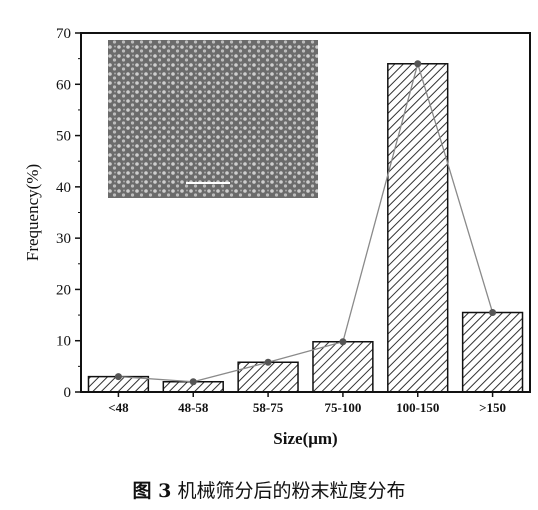 The image size is (538, 510). I want to click on y-tick-label-1: 10, so click(63, 342).